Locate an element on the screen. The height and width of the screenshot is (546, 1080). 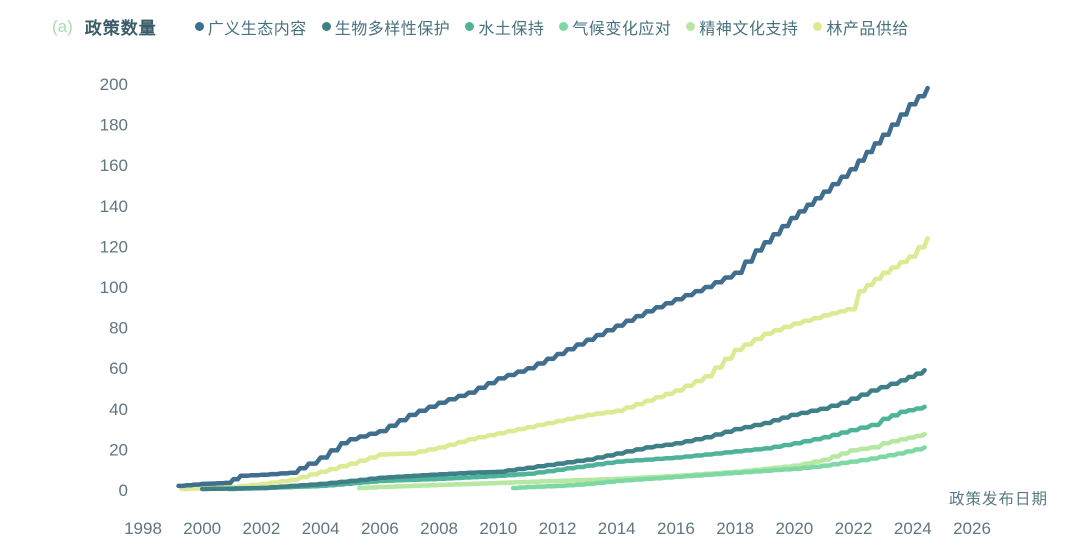
legend-item-气候变化应对: 气候变化应对 is located at coordinates (615, 27).